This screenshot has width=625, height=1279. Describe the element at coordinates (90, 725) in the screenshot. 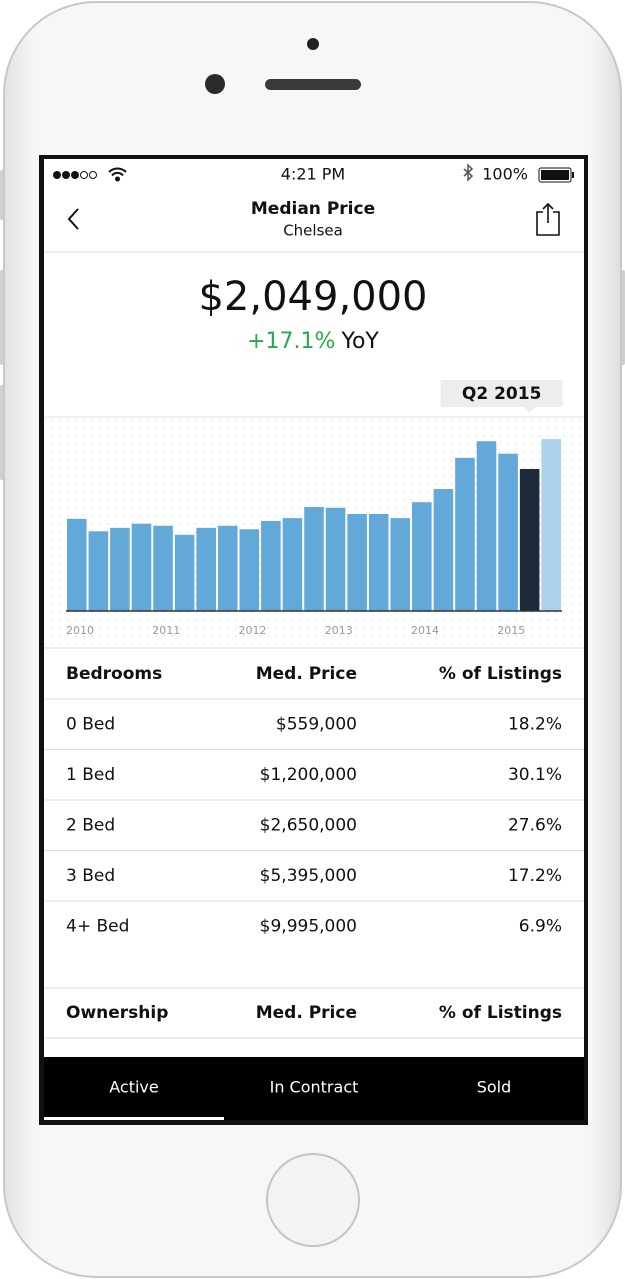

I see `table-cell: 0 Bed` at that location.